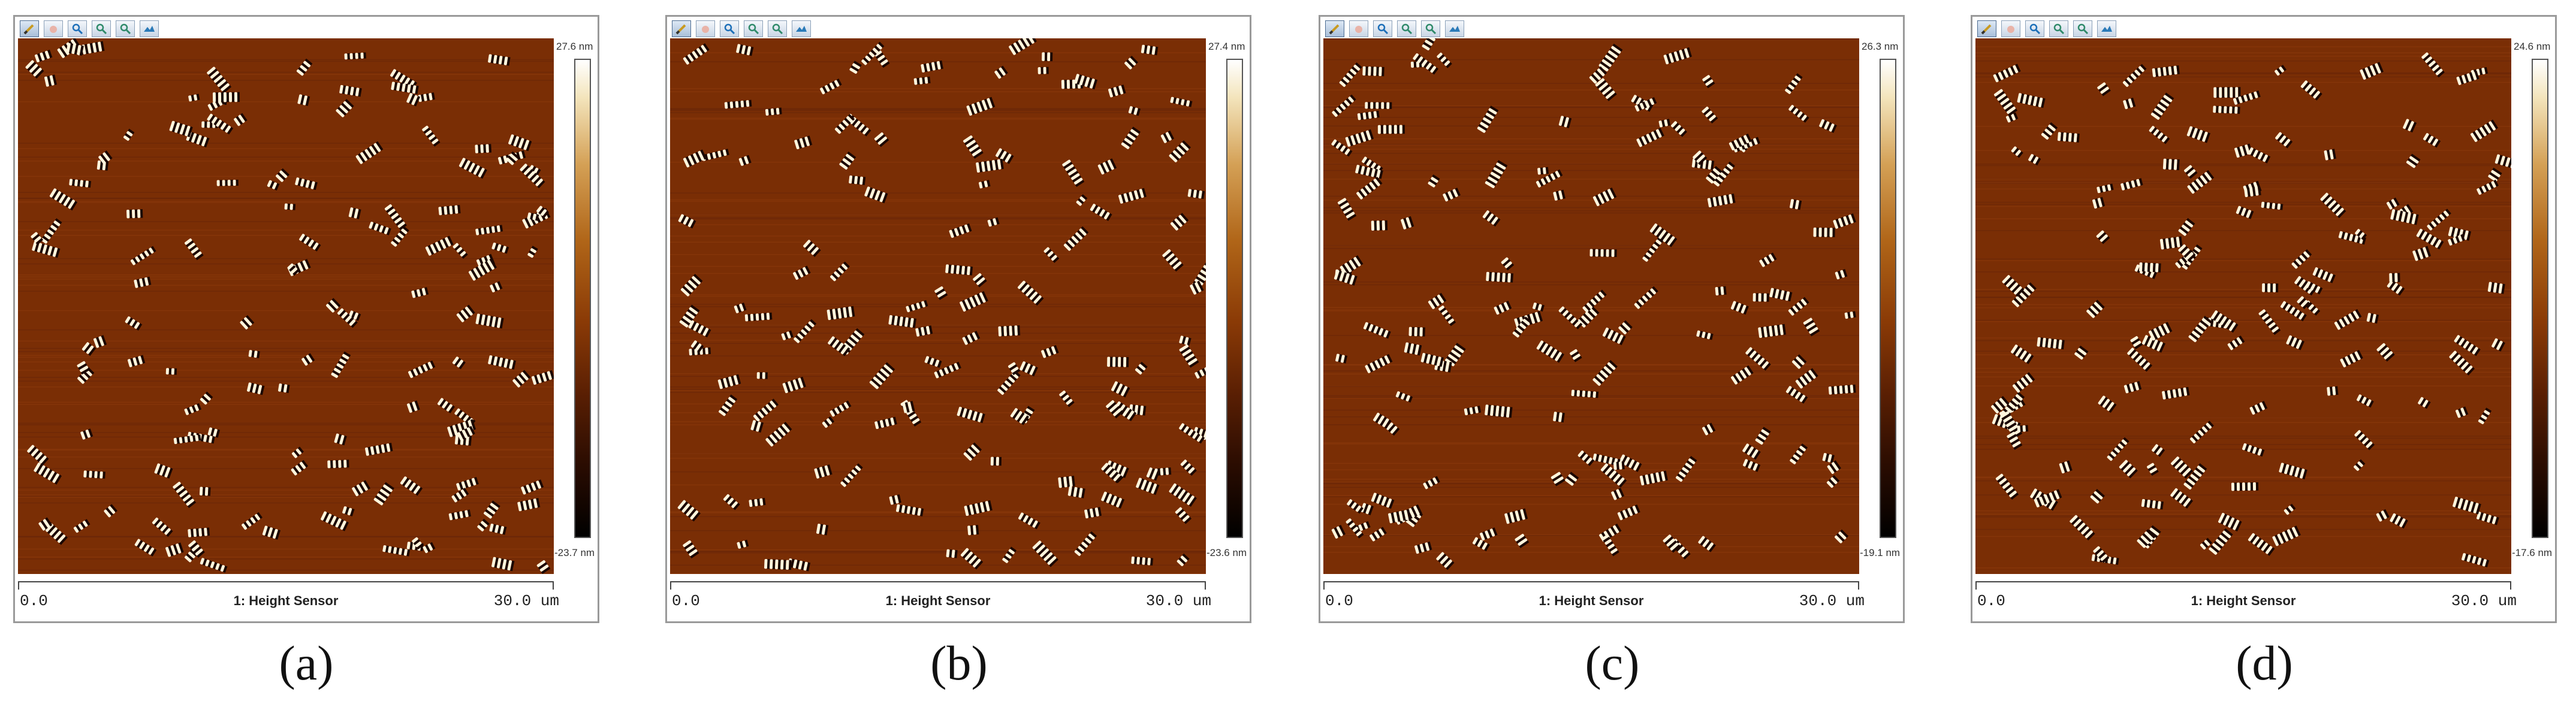 The width and height of the screenshot is (2576, 707). I want to click on image-toolbar, so click(1394, 29).